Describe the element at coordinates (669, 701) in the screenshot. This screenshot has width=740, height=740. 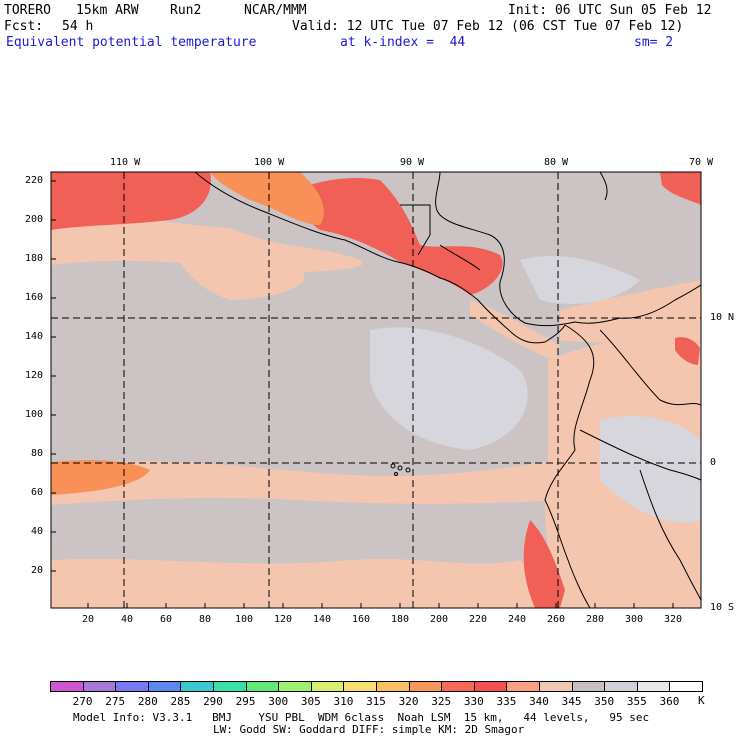
I see `colorbar-level-label: 360` at that location.